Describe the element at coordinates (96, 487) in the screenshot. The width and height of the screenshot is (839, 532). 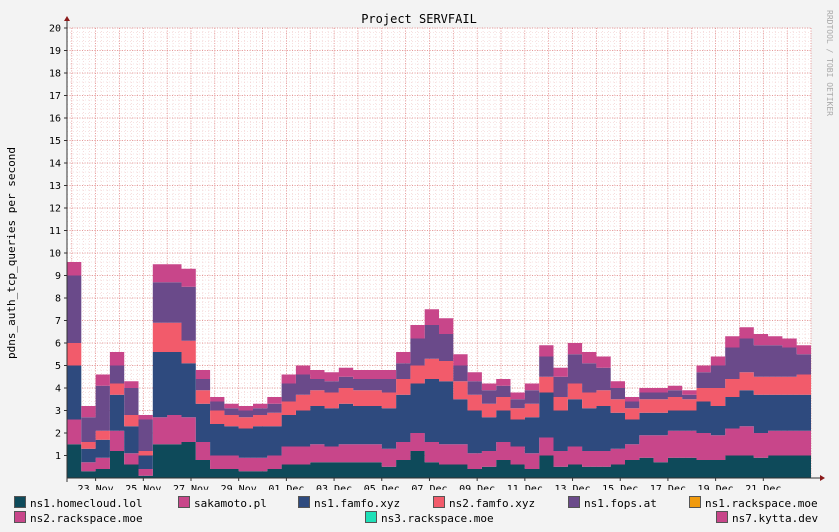
I see `x-tick-label: 23 Nov` at that location.